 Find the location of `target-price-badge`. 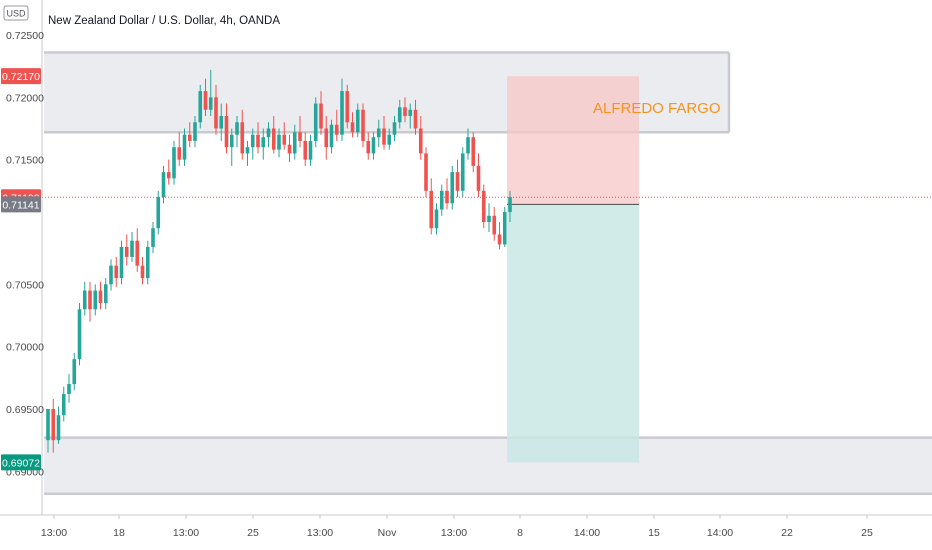

target-price-badge is located at coordinates (21, 462).